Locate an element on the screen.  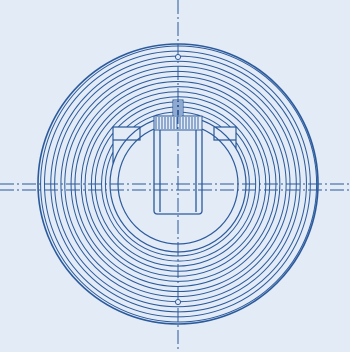
cap-knurling is located at coordinates (177, 123).